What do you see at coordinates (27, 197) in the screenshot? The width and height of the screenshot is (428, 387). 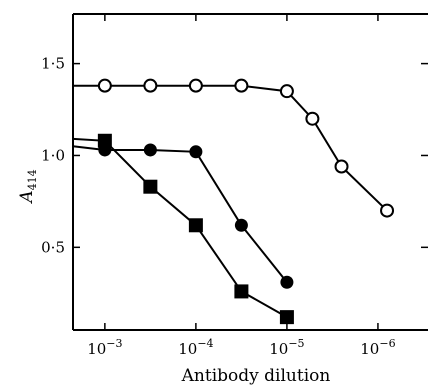 I see `y-axis-title-main: A` at bounding box center [27, 197].